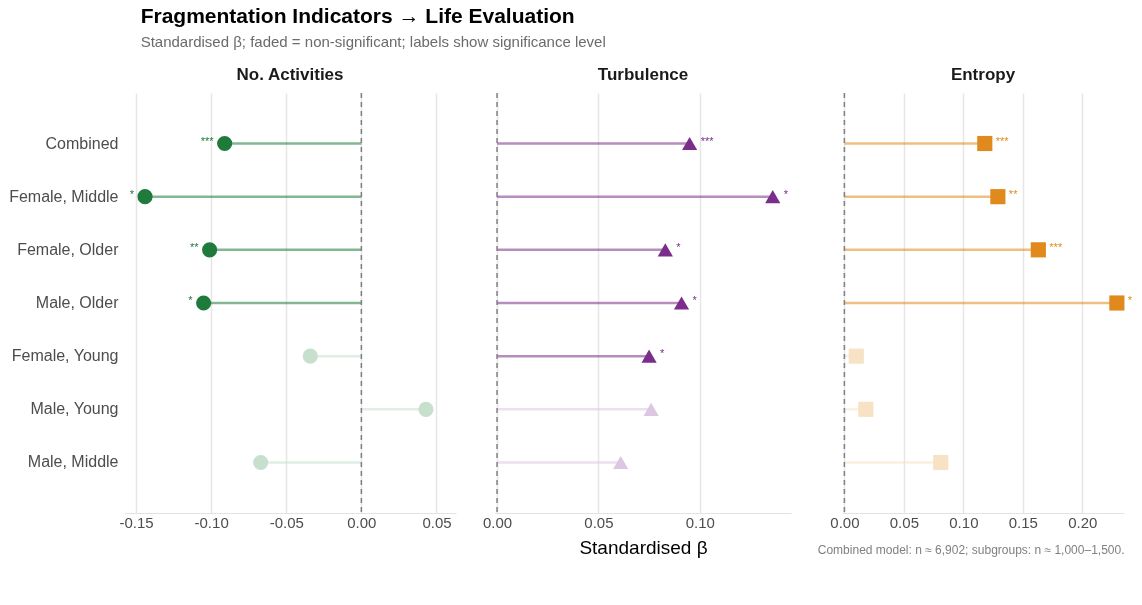 This screenshot has height=605, width=1142. Describe the element at coordinates (73, 462) in the screenshot. I see `y-tick-label: Male, Middle` at that location.